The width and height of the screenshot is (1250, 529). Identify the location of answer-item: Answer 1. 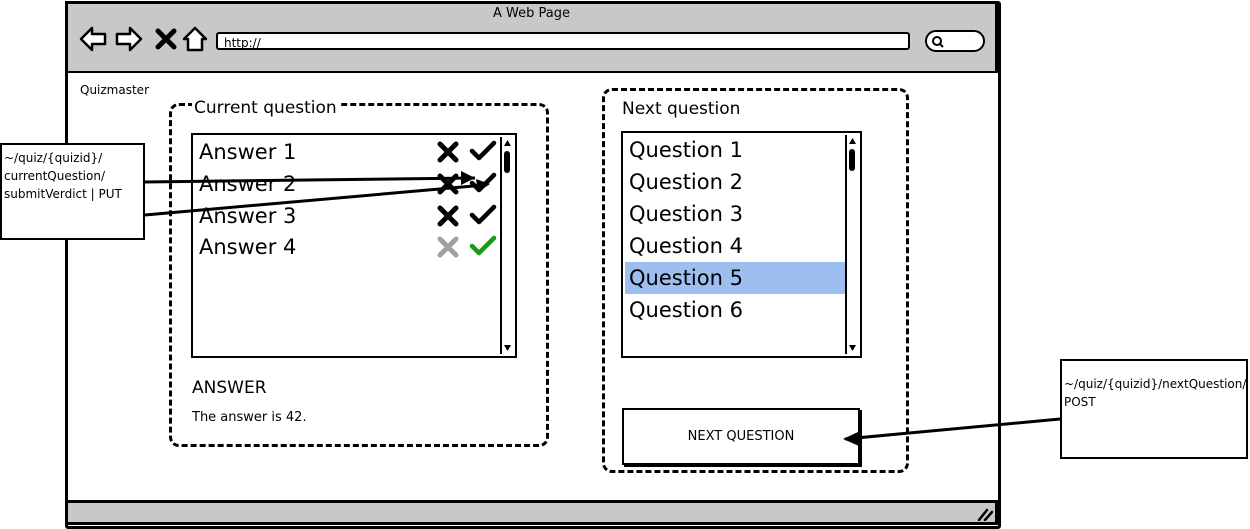
(248, 152).